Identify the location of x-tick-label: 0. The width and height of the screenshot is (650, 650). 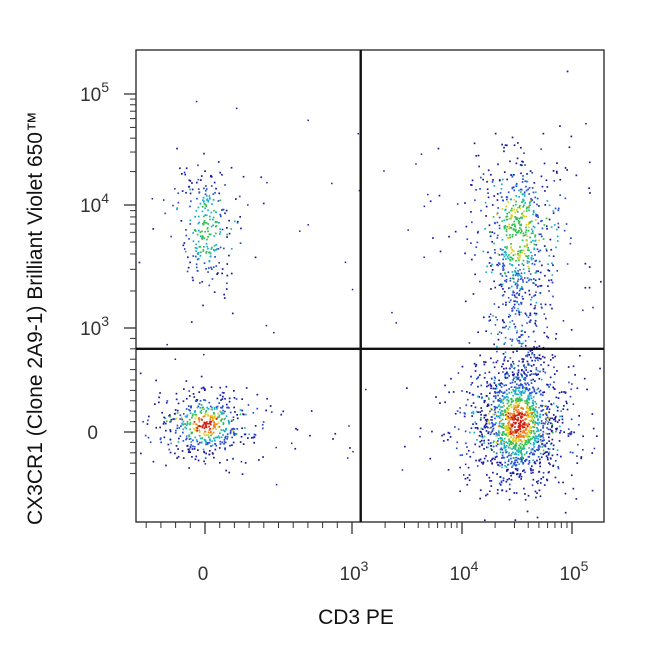
(203, 574).